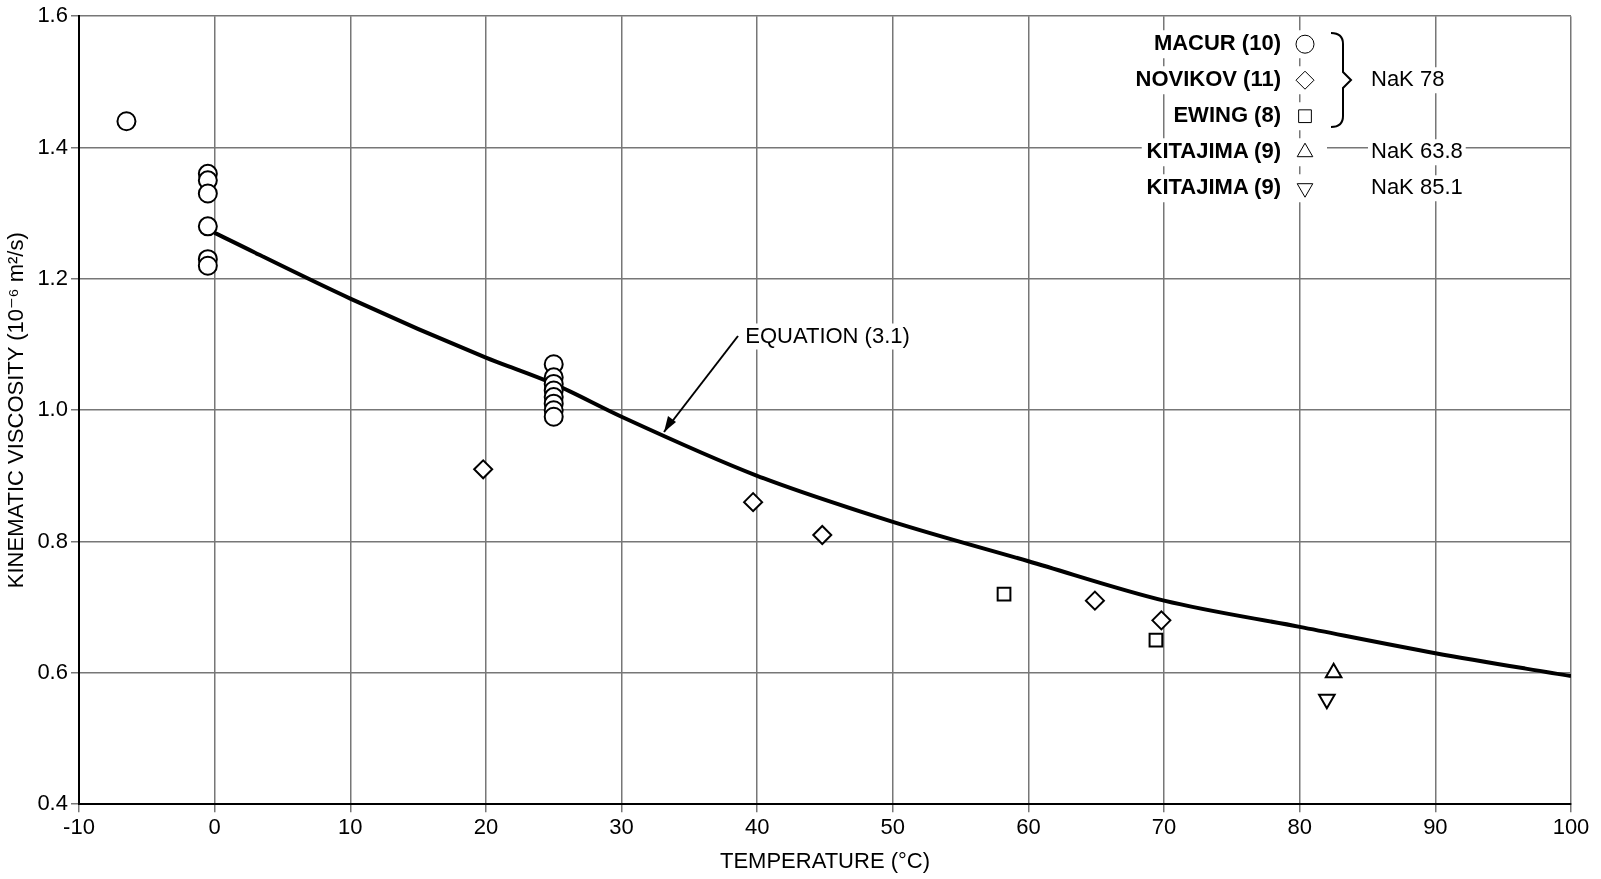  Describe the element at coordinates (486, 827) in the screenshot. I see `x-tick-label: 20` at that location.